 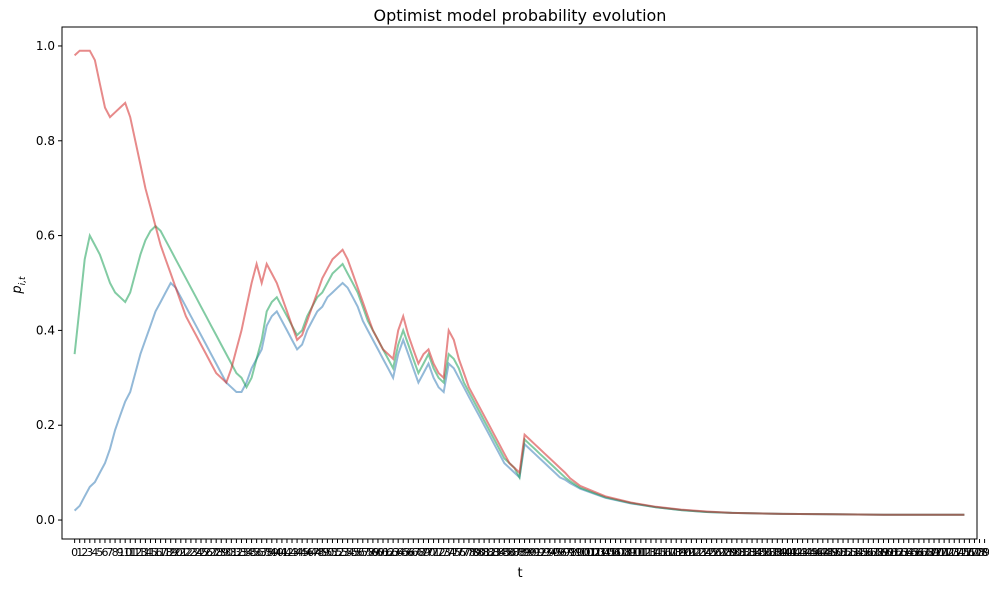 I want to click on x-tick-label: 141, so click(x=787, y=552).